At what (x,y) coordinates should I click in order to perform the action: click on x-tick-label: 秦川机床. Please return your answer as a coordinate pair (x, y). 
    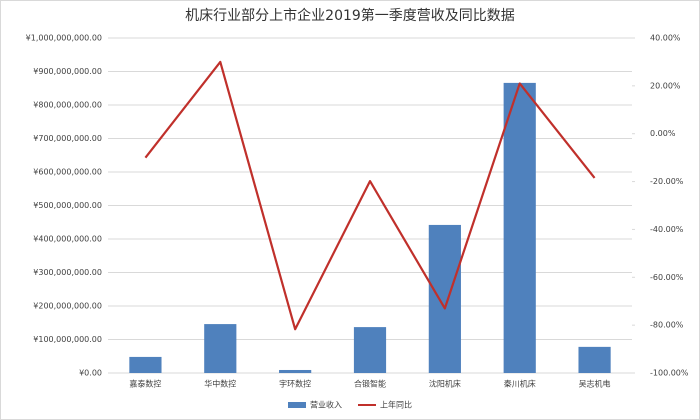
    Looking at the image, I should click on (520, 384).